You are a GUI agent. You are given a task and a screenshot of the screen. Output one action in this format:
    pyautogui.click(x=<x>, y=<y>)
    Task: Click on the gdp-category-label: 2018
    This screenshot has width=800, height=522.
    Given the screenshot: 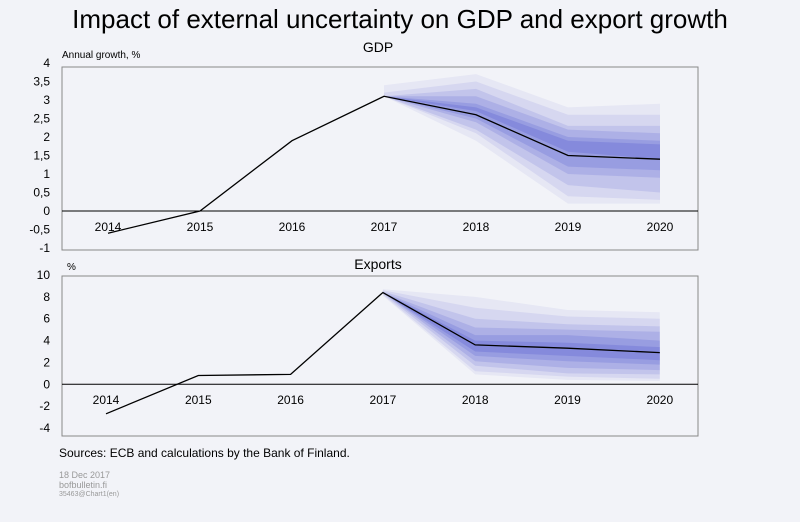 What is the action you would take?
    pyautogui.click(x=476, y=227)
    